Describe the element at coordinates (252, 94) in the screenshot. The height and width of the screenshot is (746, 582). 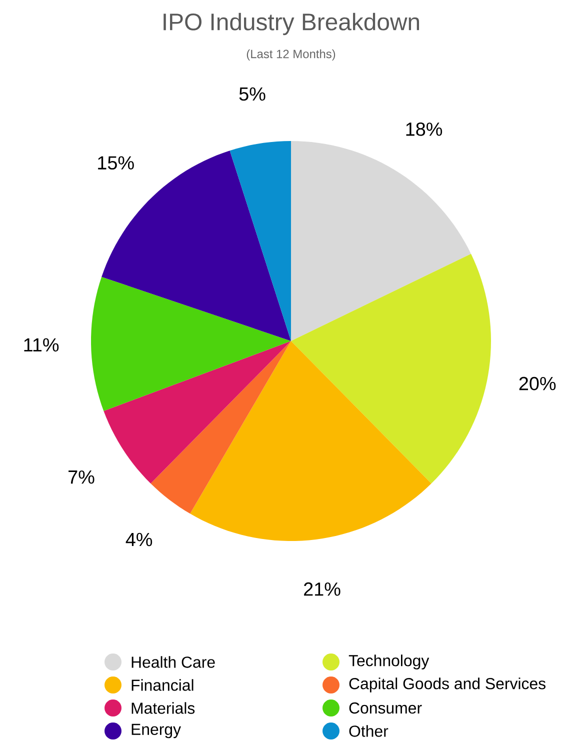
I see `data-label: 5%` at that location.